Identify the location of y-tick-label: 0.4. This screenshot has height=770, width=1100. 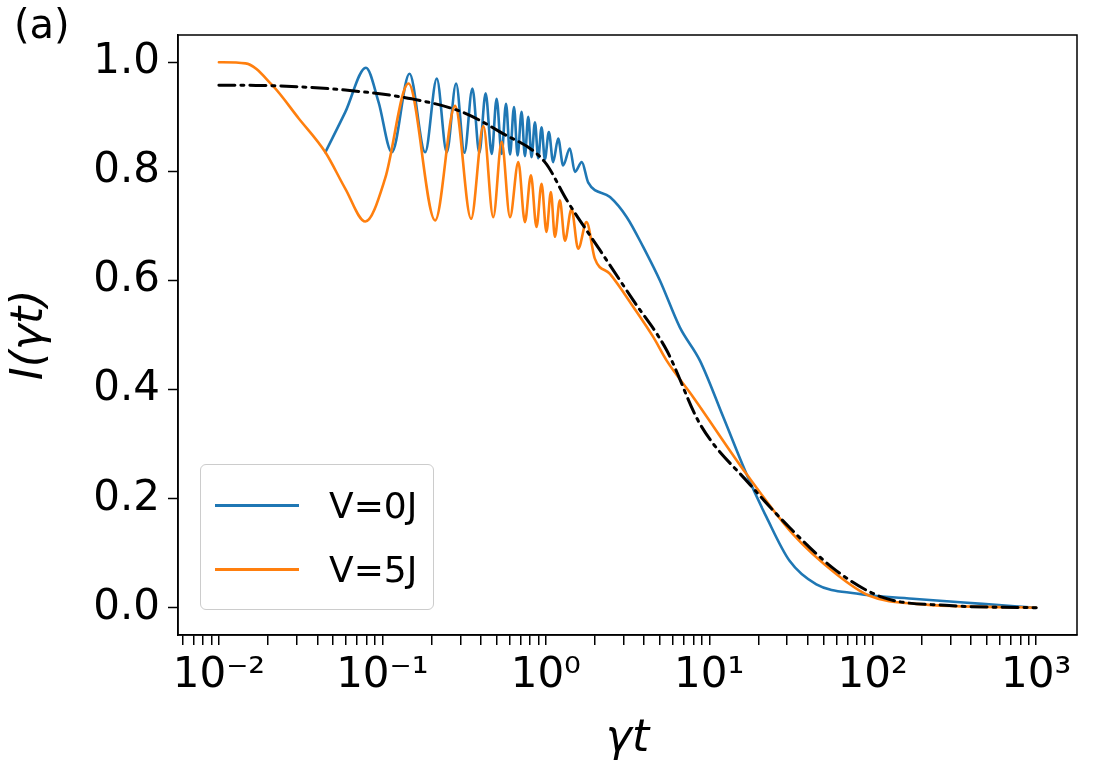
(126, 386).